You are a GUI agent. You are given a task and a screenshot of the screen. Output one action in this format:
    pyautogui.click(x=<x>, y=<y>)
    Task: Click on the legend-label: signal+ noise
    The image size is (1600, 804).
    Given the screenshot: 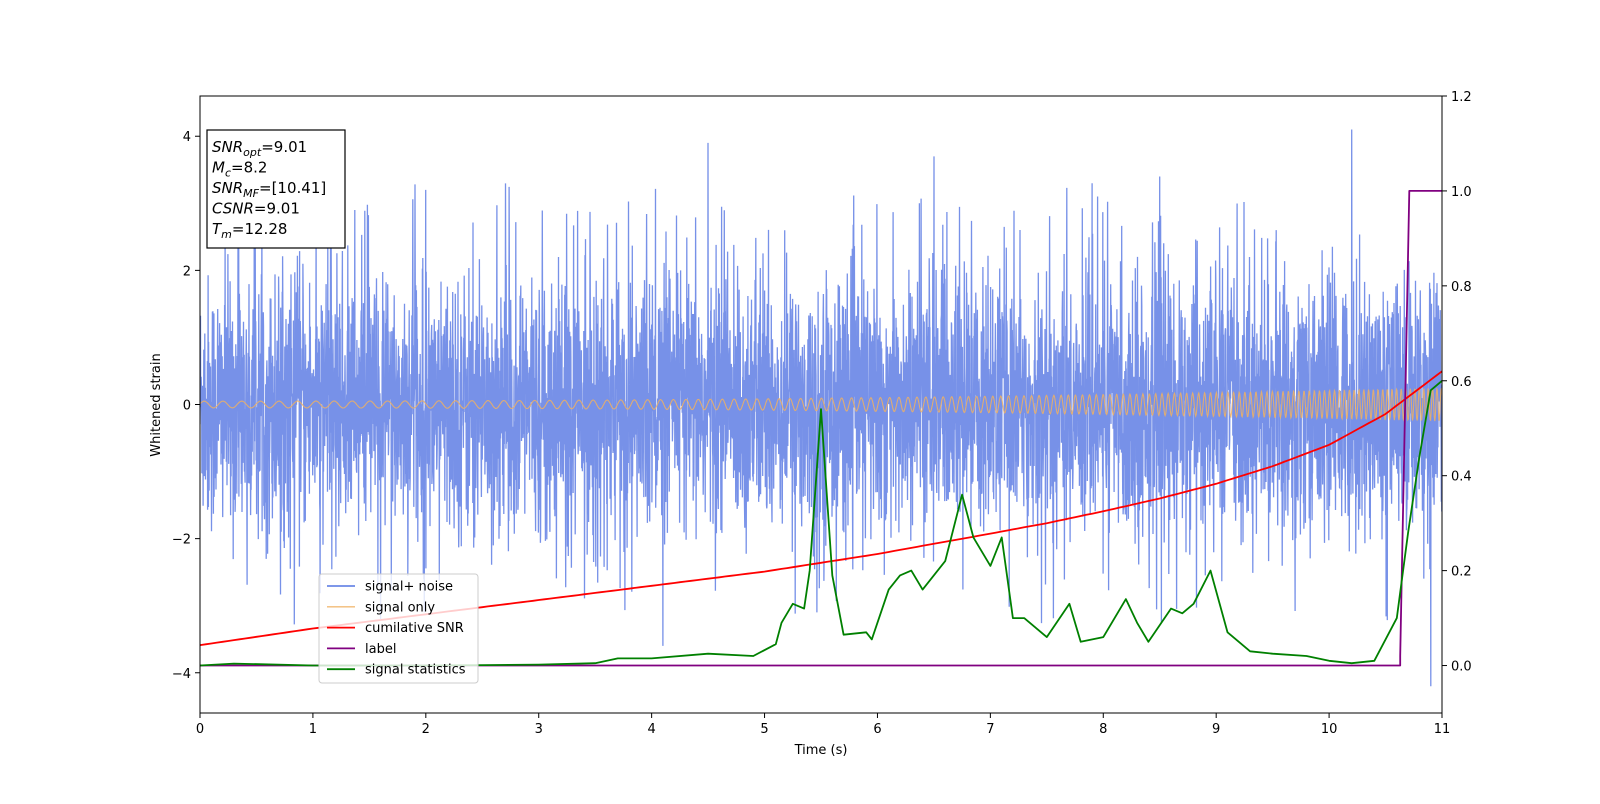 What is the action you would take?
    pyautogui.click(x=409, y=587)
    